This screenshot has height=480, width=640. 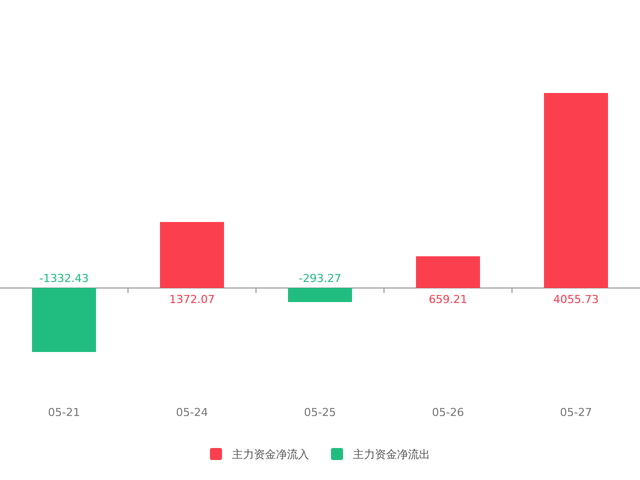 What do you see at coordinates (64, 412) in the screenshot?
I see `x-tick-label: 05-21` at bounding box center [64, 412].